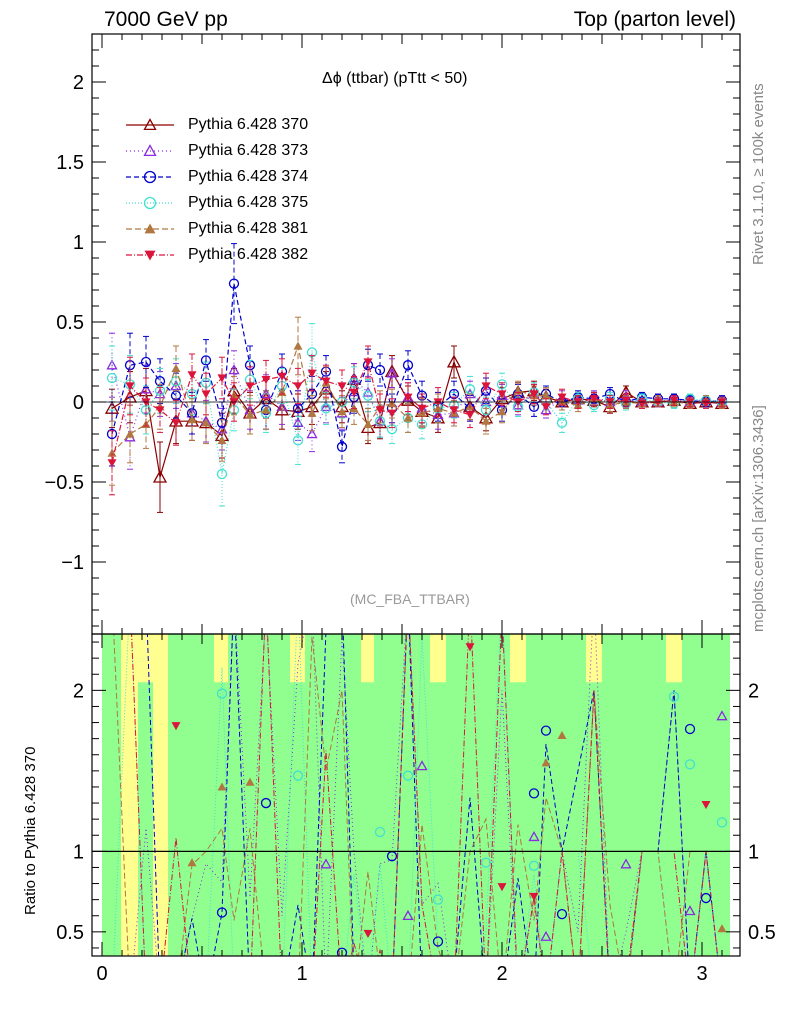 The height and width of the screenshot is (1024, 786). I want to click on y-tick-label: −0.5, so click(64, 483).